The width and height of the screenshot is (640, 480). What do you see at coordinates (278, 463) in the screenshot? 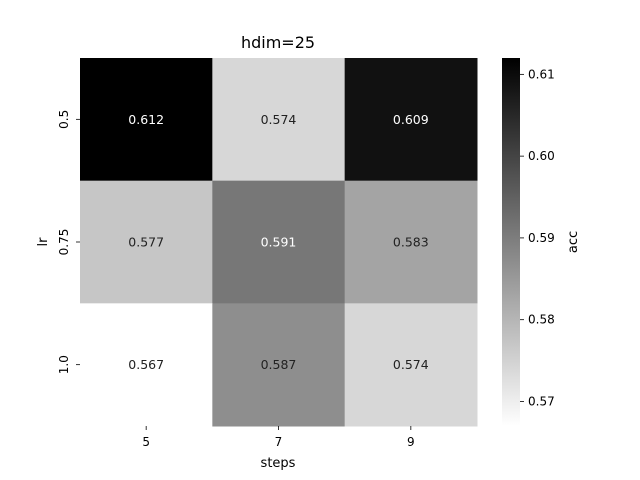
I see `x-axis-label: steps` at bounding box center [278, 463].